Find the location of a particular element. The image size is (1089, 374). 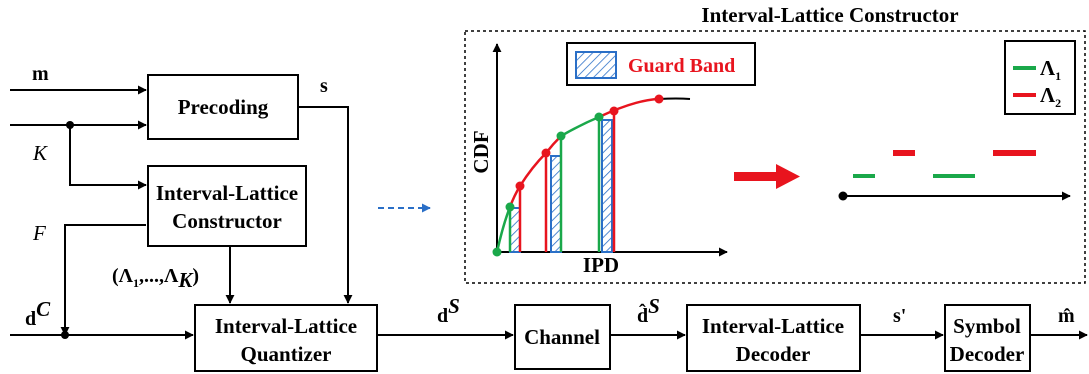

channel-label: Channel is located at coordinates (562, 337).